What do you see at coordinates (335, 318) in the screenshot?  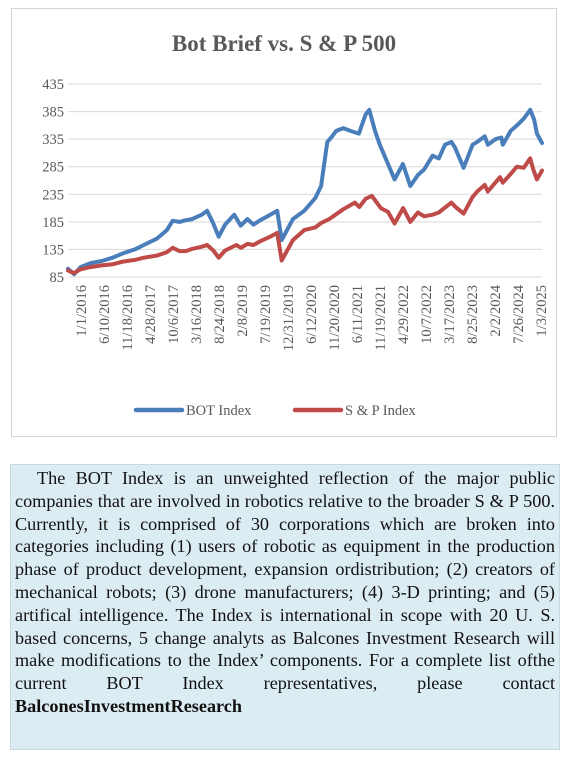 I see `x-tick-label: 11/20/2020` at bounding box center [335, 318].